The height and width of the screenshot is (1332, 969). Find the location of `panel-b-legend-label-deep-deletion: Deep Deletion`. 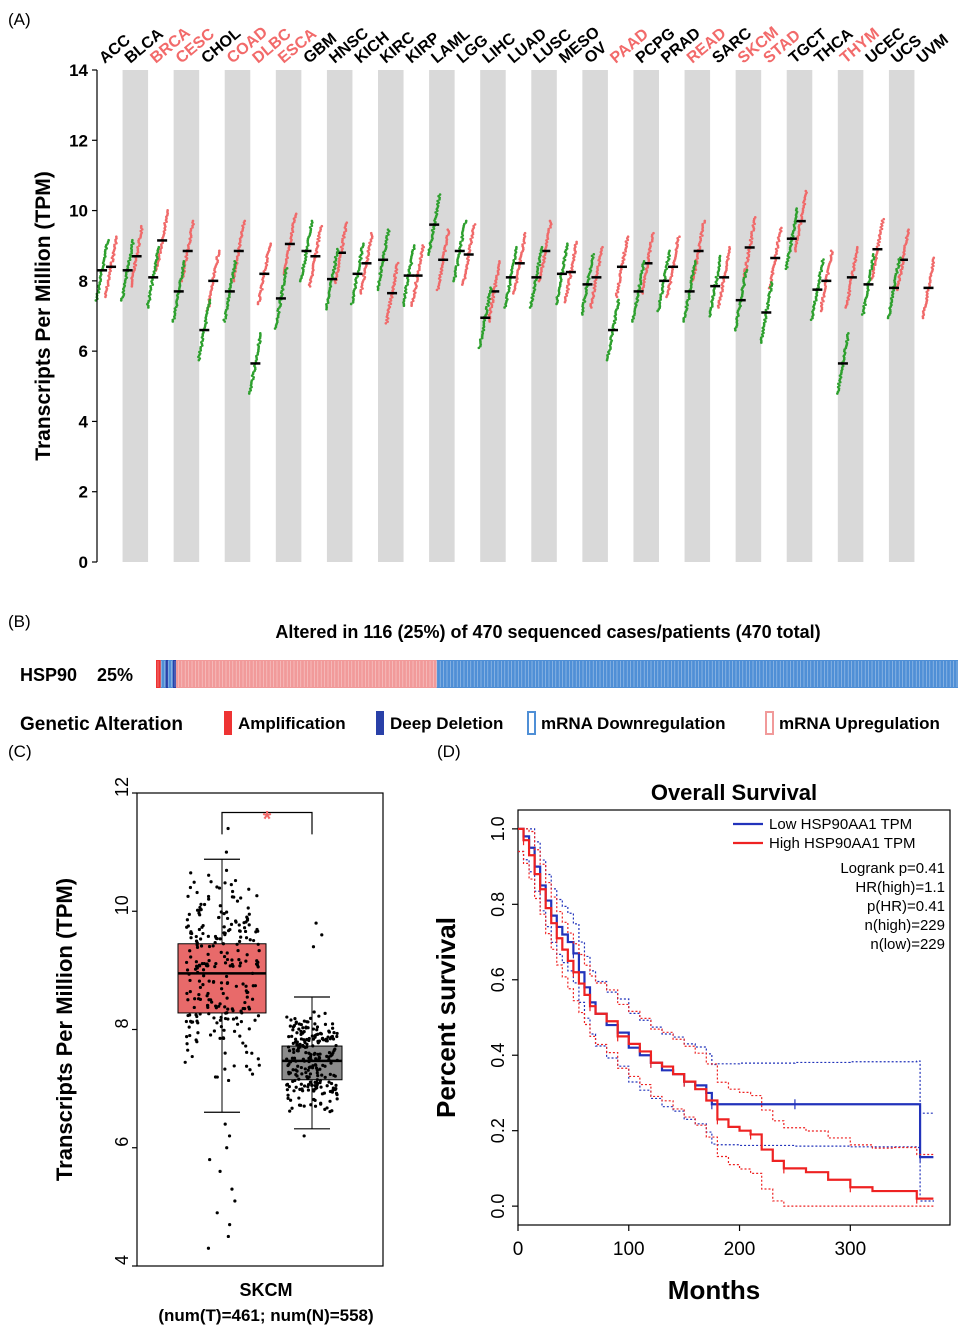

panel-b-legend-label-deep-deletion: Deep Deletion is located at coordinates (446, 723).